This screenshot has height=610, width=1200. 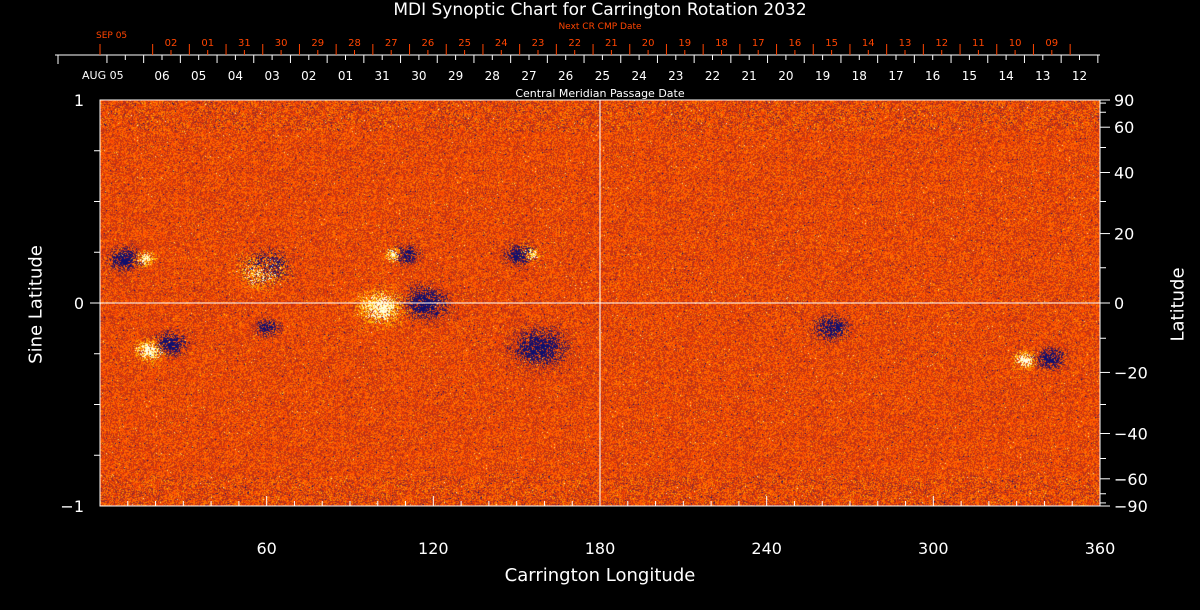 What do you see at coordinates (281, 43) in the screenshot?
I see `next-date-label: 30` at bounding box center [281, 43].